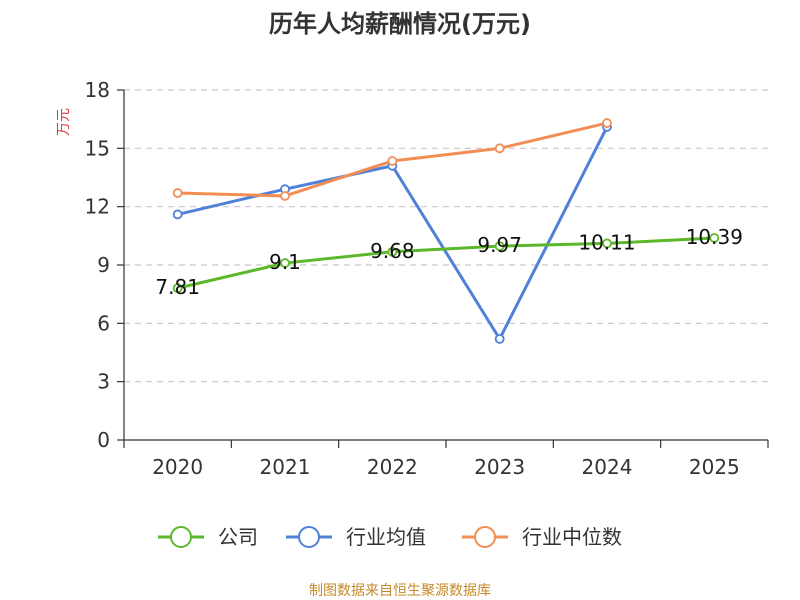 The width and height of the screenshot is (800, 600). I want to click on data-label: 9.97, so click(499, 245).